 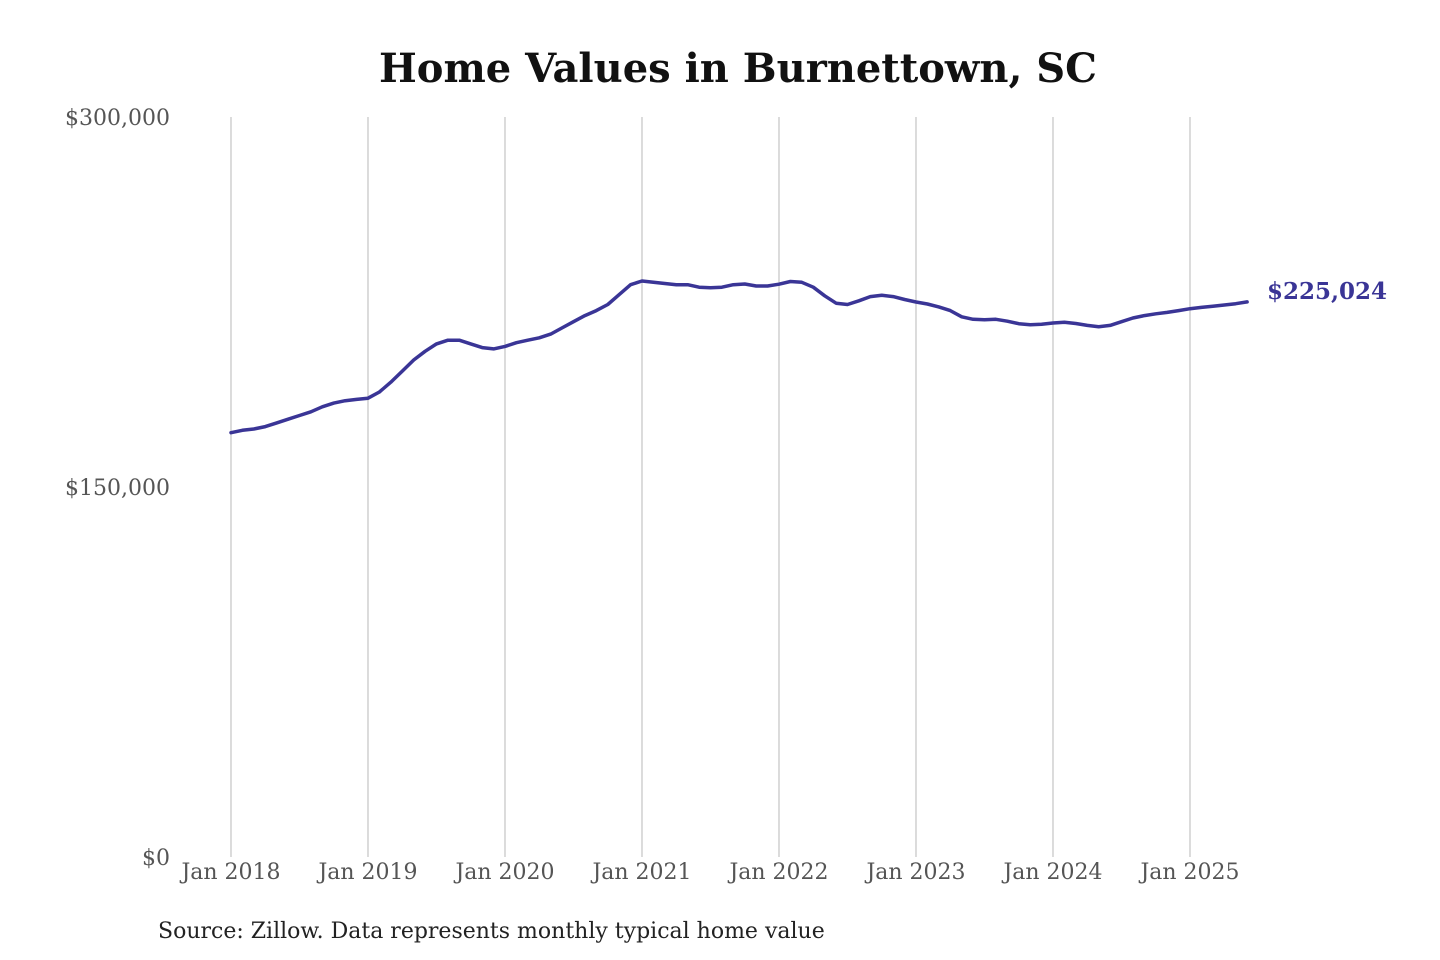 I want to click on x-tick-label: Jan 2025, so click(x=1188, y=872).